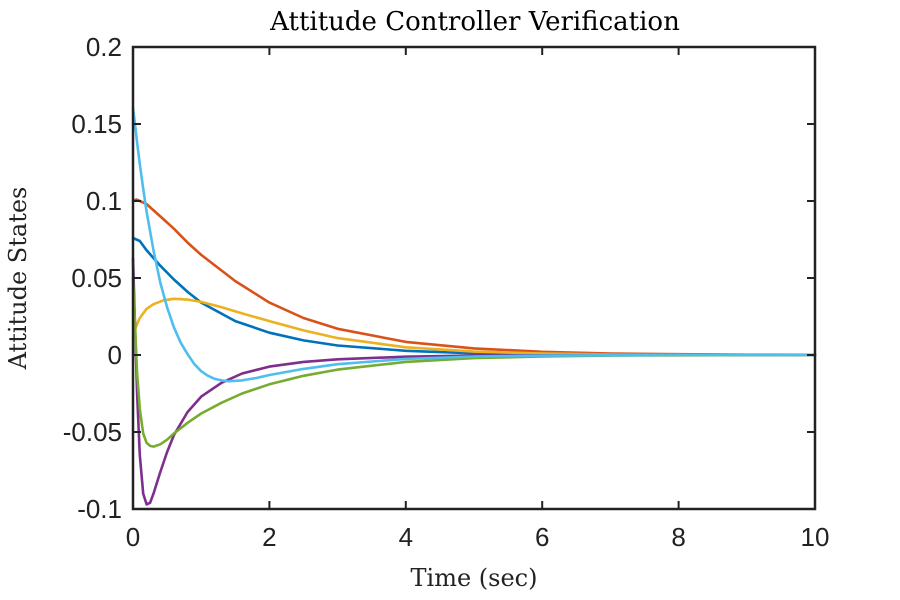 The image size is (900, 600). I want to click on x-tick-label: 10, so click(815, 537).